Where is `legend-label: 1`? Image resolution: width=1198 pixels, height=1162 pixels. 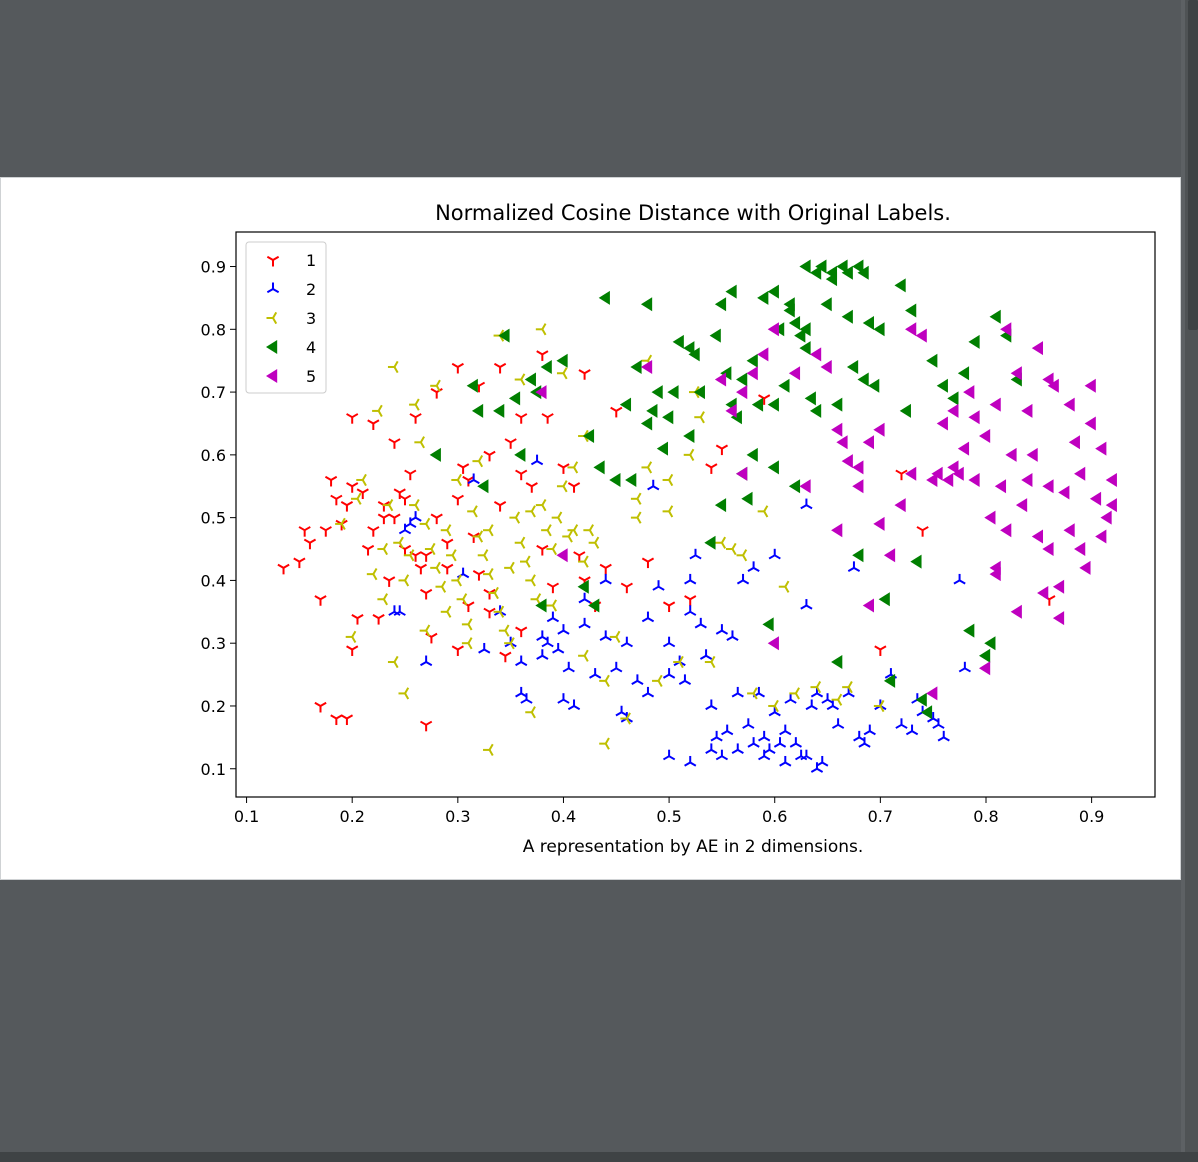 legend-label: 1 is located at coordinates (311, 260).